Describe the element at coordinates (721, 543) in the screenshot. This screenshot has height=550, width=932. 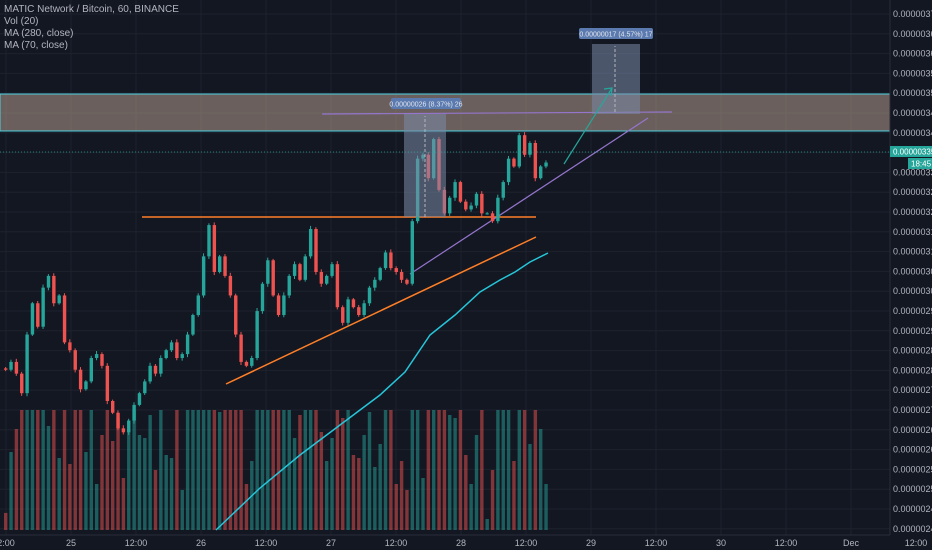
I see `time-tick-label: 30` at that location.